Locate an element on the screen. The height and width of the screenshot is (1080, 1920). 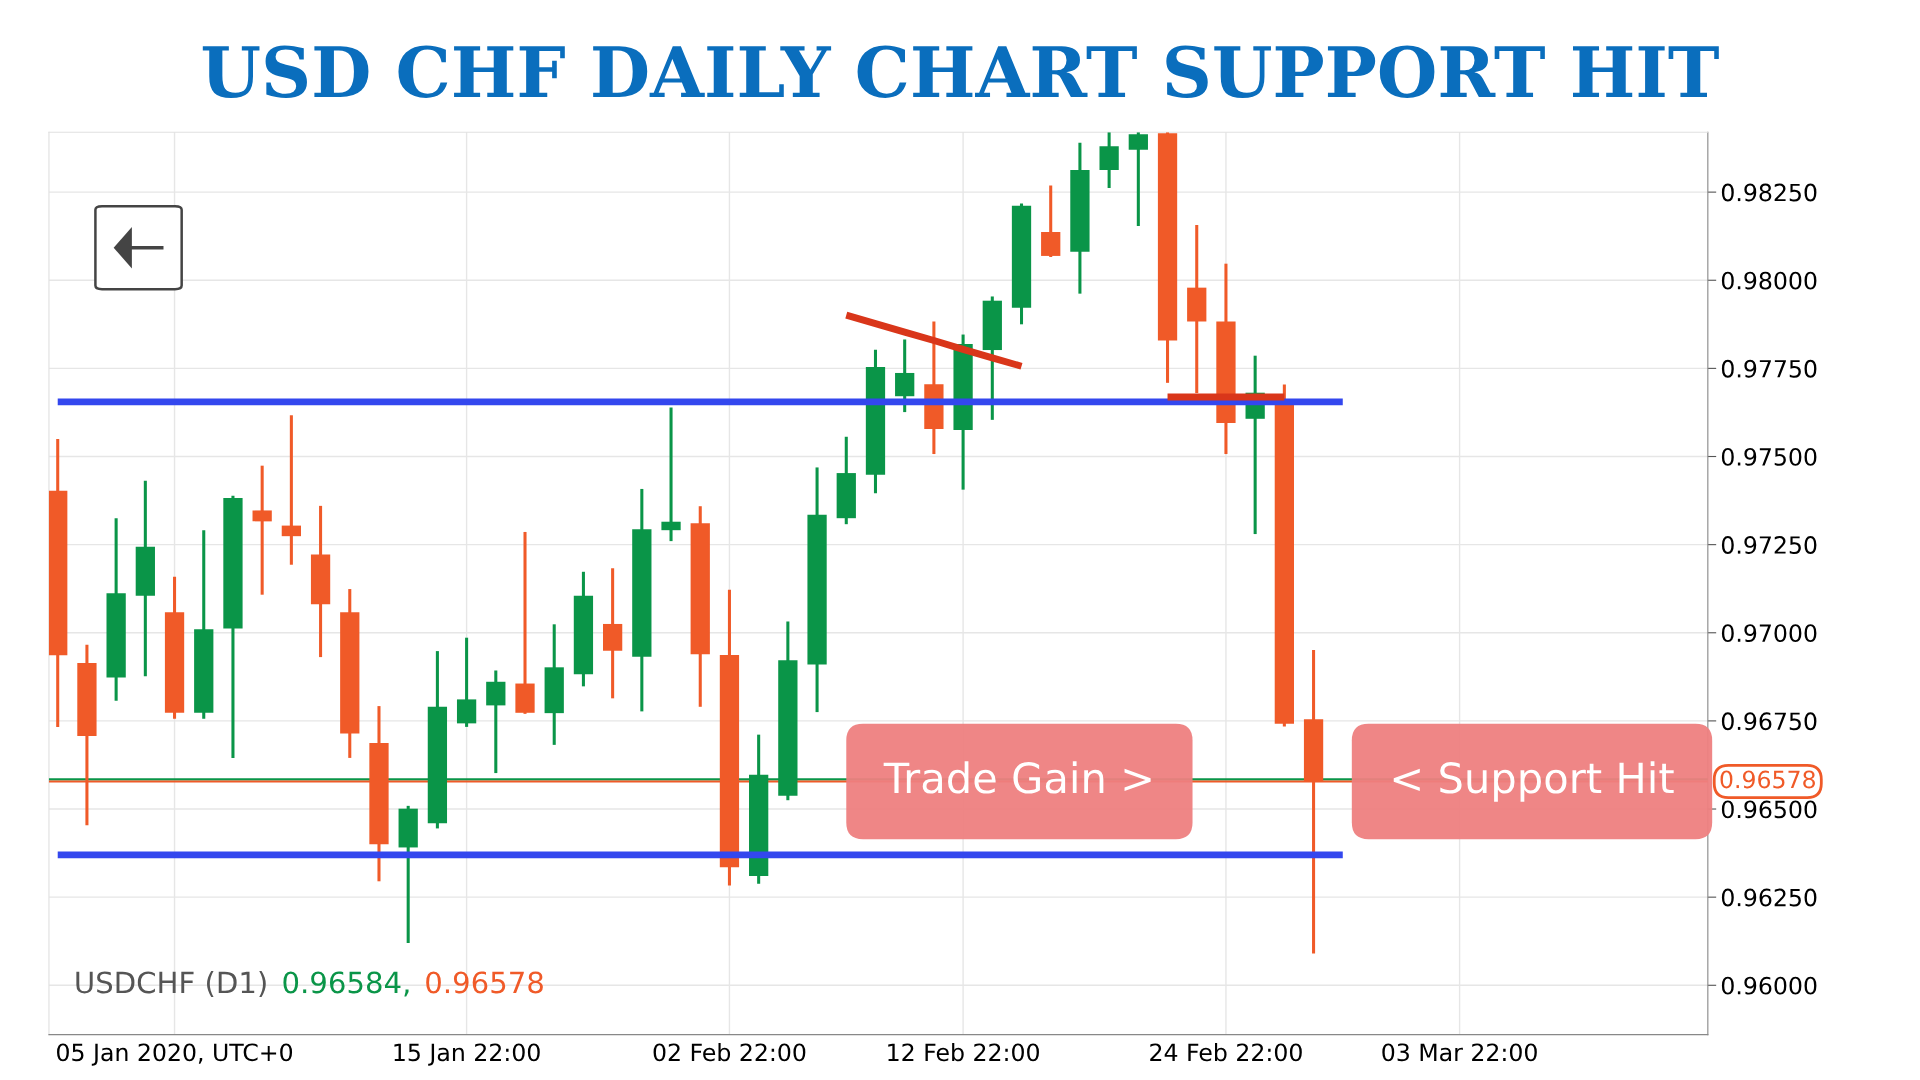
x-tick-label: 12 Feb 22:00 is located at coordinates (963, 1052).